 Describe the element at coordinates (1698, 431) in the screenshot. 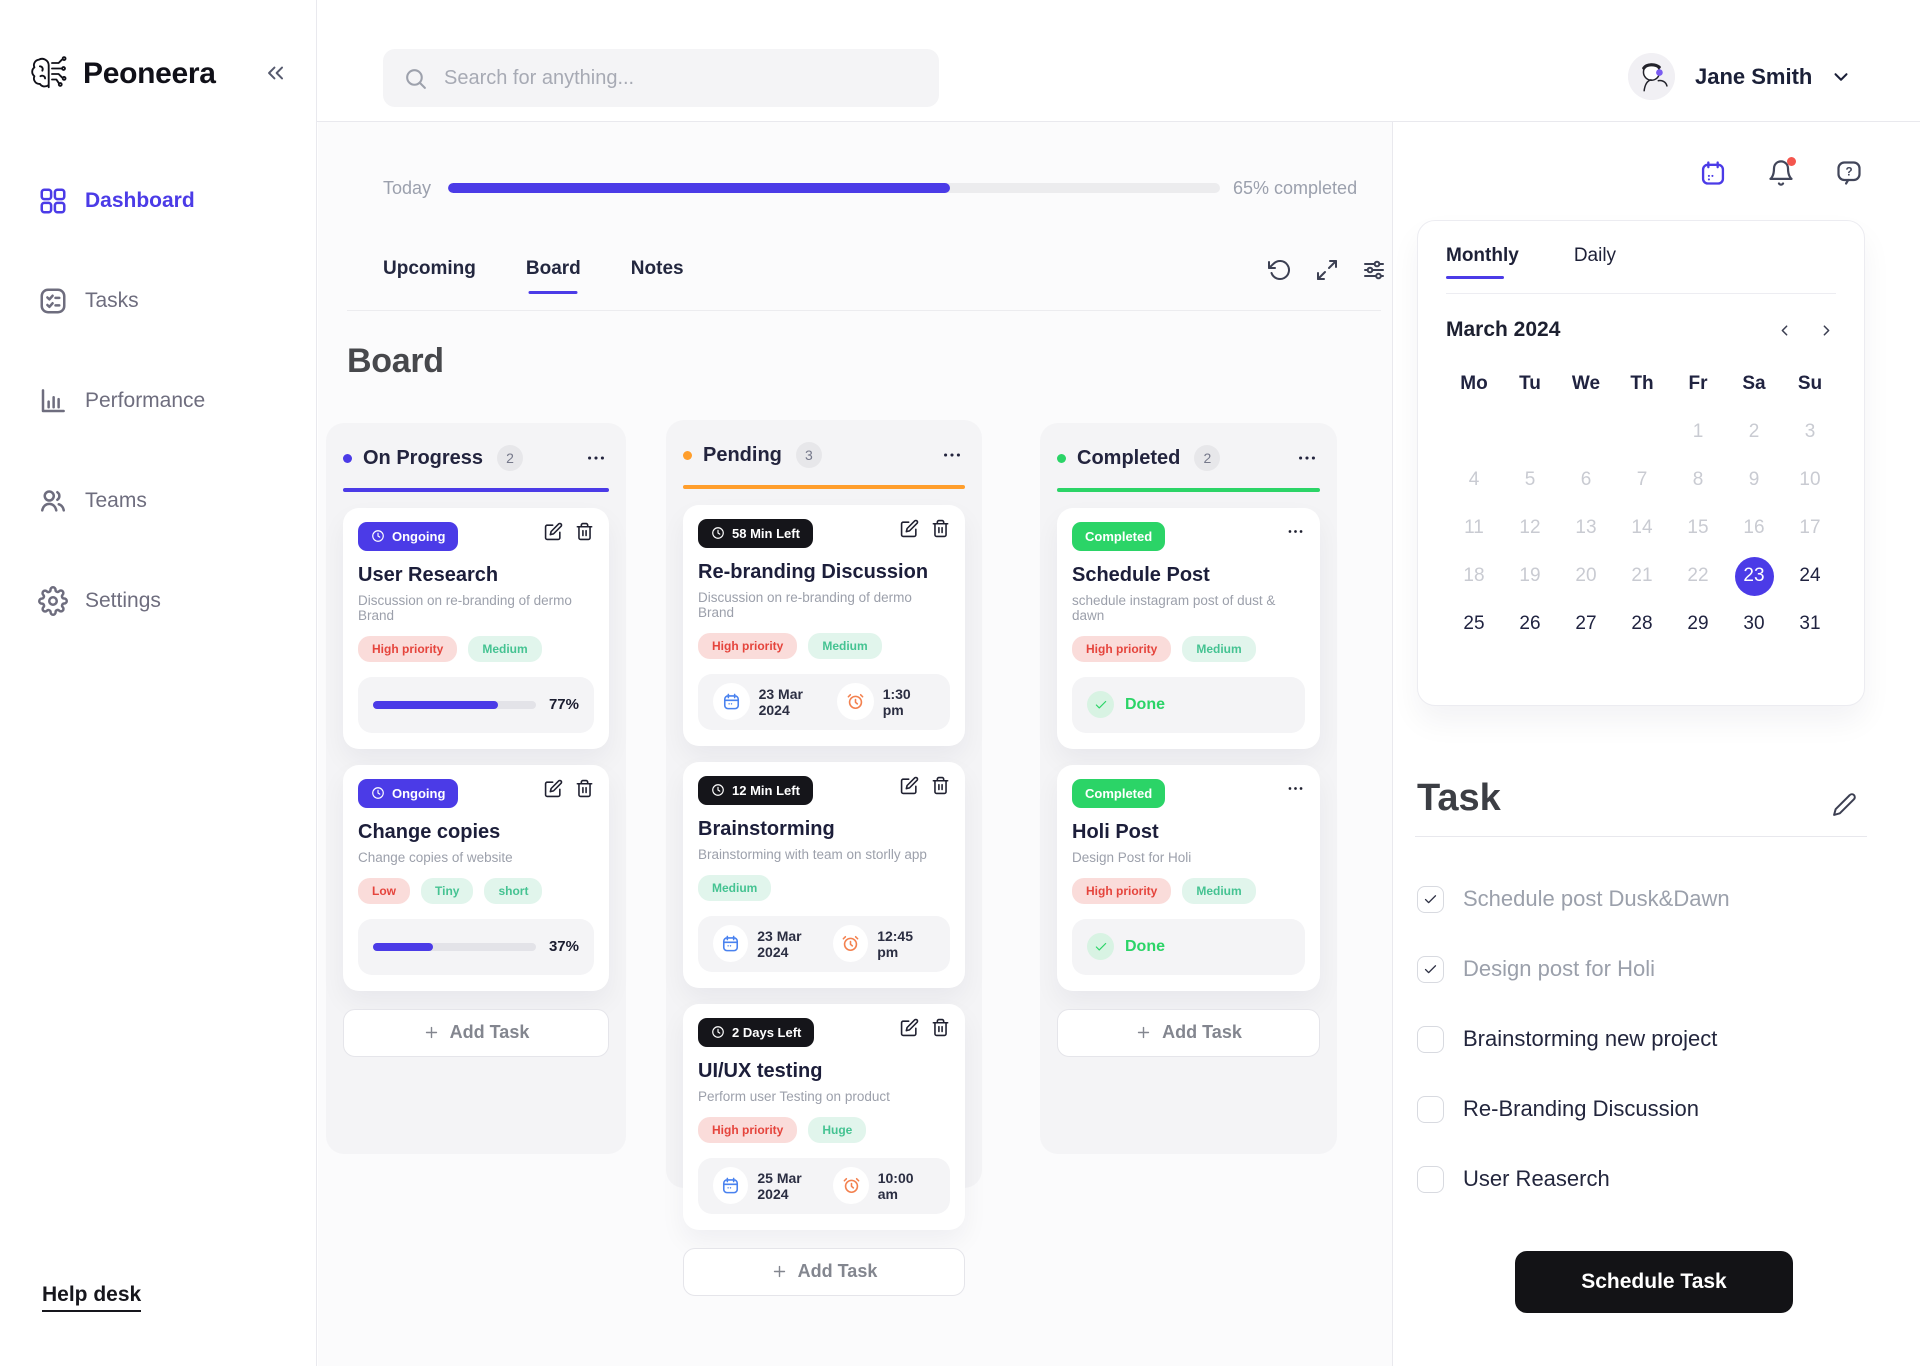

I see `calendar-day-1: 1` at that location.